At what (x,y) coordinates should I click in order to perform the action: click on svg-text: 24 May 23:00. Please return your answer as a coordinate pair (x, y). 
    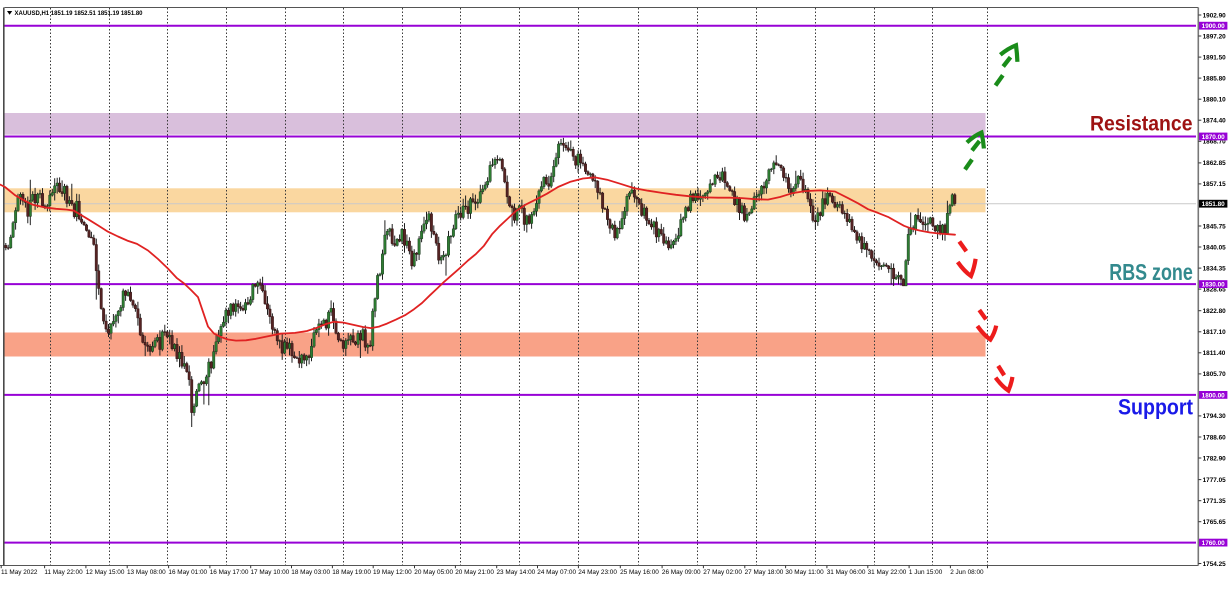
    Looking at the image, I should click on (597, 572).